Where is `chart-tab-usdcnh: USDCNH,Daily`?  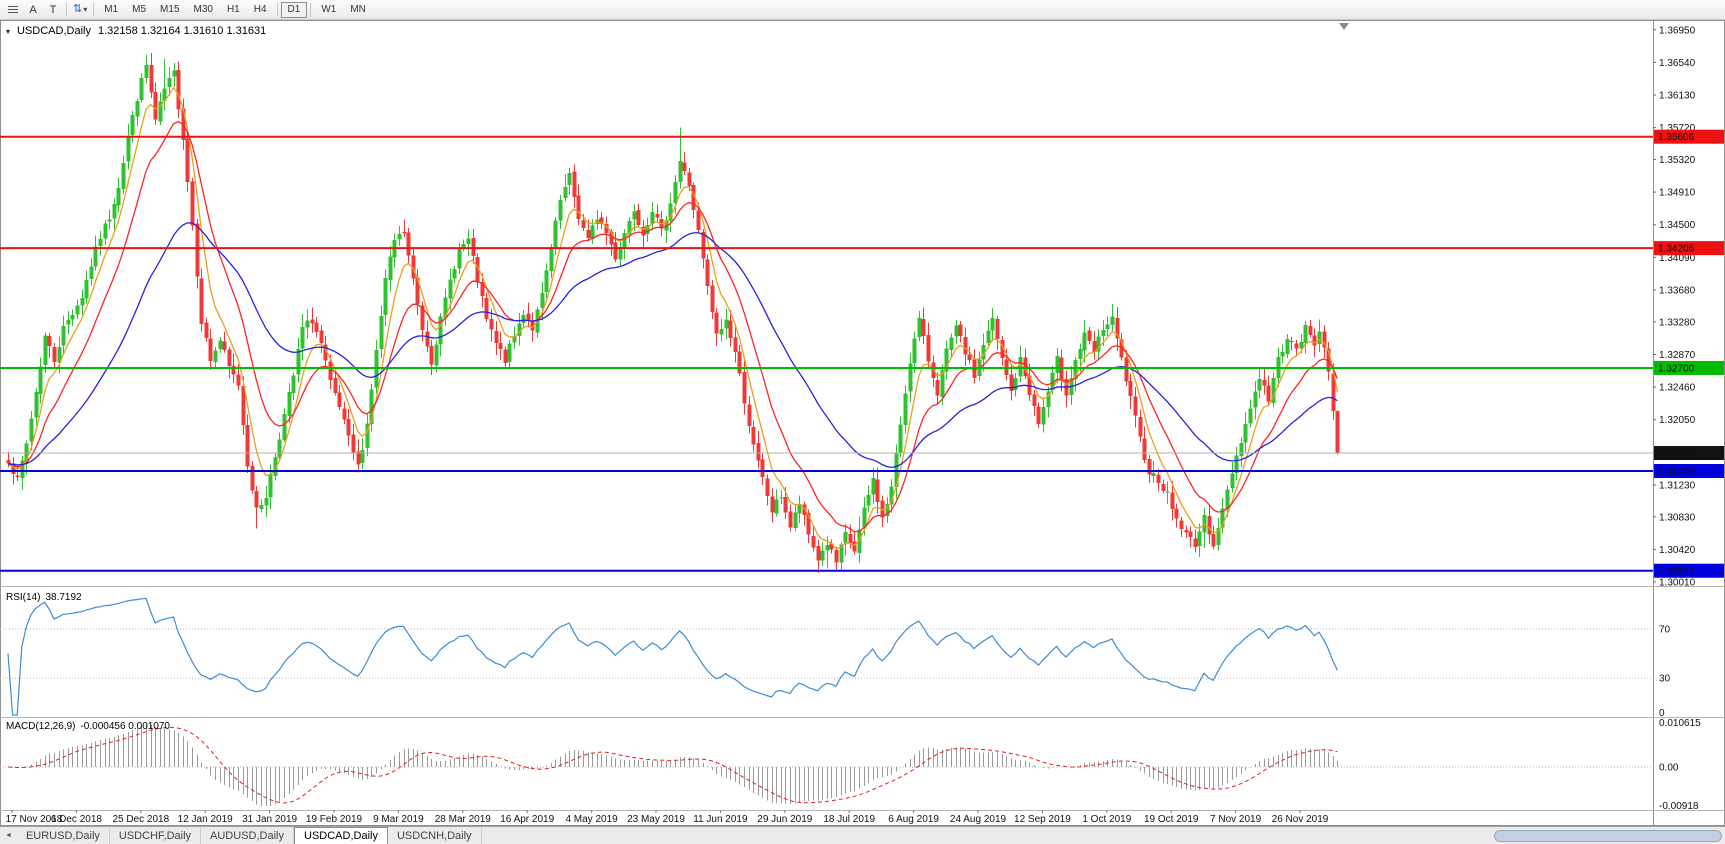
chart-tab-usdcnh: USDCNH,Daily is located at coordinates (435, 835).